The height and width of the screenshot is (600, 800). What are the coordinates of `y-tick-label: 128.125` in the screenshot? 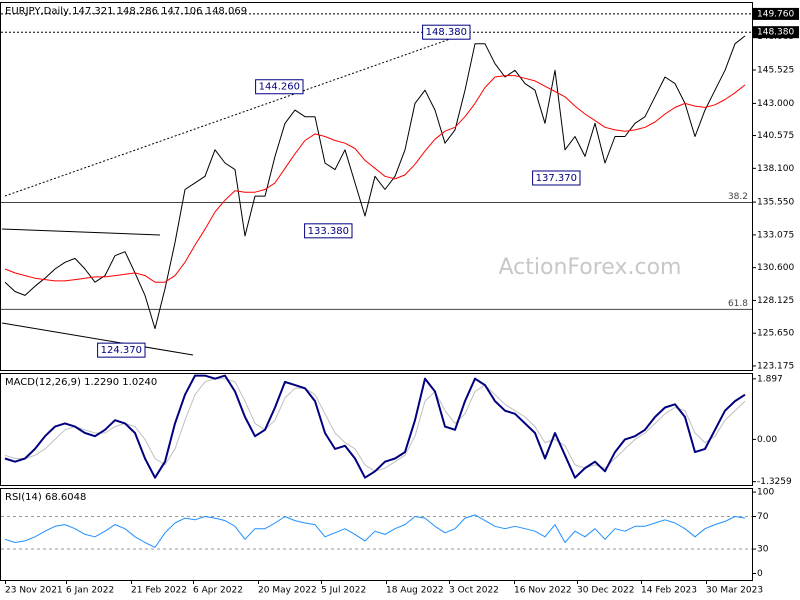 It's located at (775, 301).